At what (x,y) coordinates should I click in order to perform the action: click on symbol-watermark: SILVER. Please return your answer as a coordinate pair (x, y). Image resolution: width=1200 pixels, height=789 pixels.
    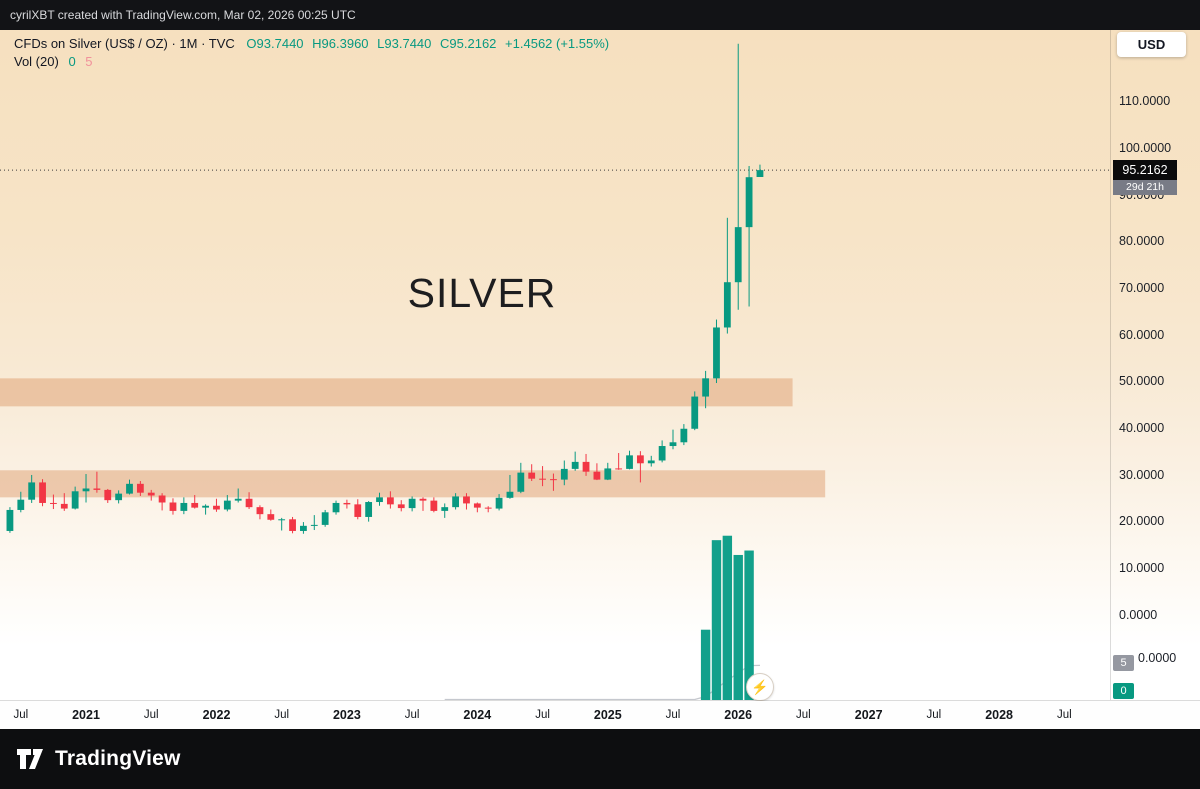
    Looking at the image, I should click on (482, 293).